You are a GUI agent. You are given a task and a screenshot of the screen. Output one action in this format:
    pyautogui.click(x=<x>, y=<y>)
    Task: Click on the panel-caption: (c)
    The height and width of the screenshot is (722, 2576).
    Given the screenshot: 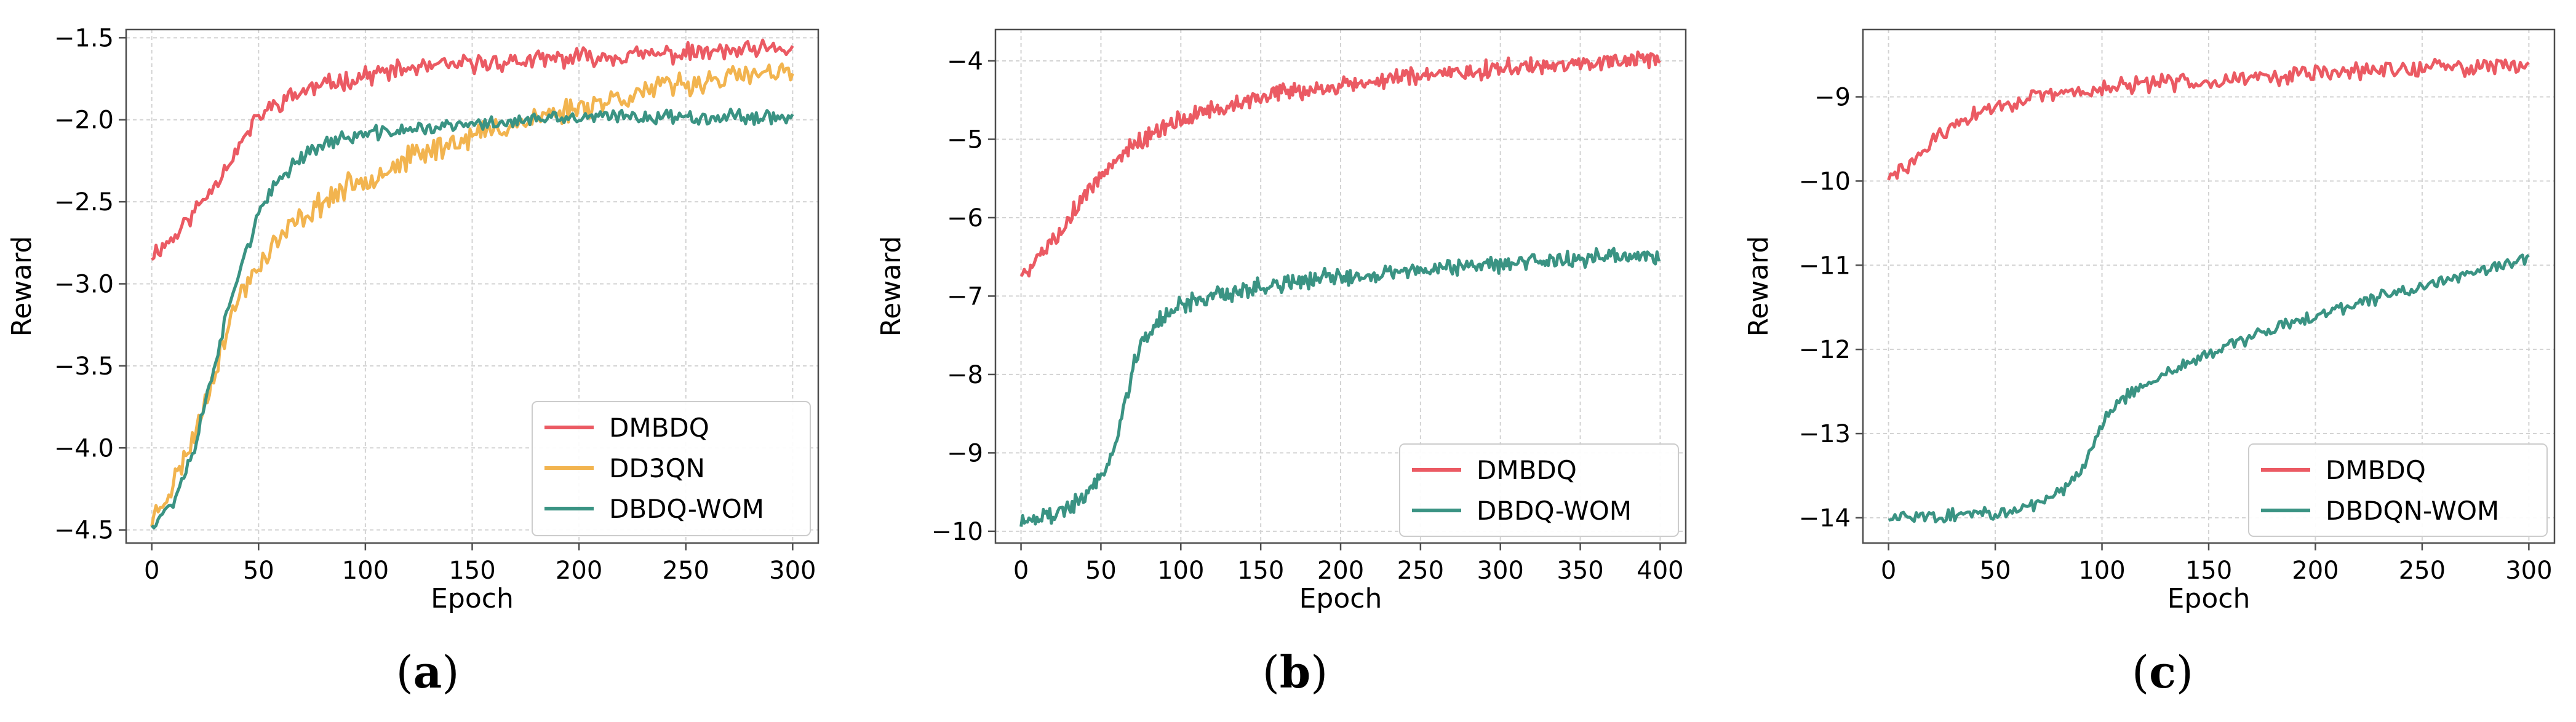 What is the action you would take?
    pyautogui.click(x=2162, y=672)
    